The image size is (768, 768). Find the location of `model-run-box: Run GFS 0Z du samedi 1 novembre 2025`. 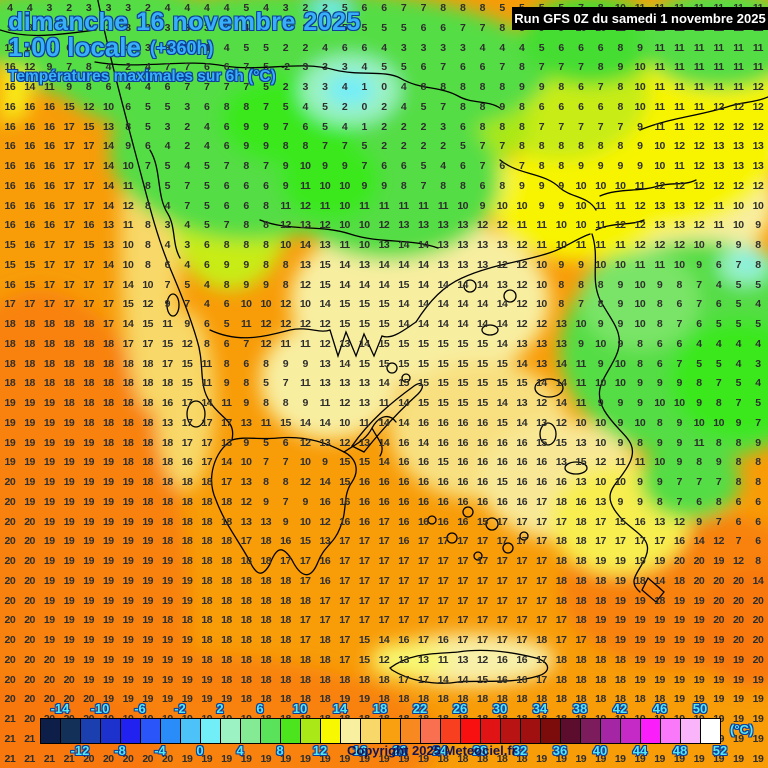

model-run-box: Run GFS 0Z du samedi 1 novembre 2025 is located at coordinates (640, 18).